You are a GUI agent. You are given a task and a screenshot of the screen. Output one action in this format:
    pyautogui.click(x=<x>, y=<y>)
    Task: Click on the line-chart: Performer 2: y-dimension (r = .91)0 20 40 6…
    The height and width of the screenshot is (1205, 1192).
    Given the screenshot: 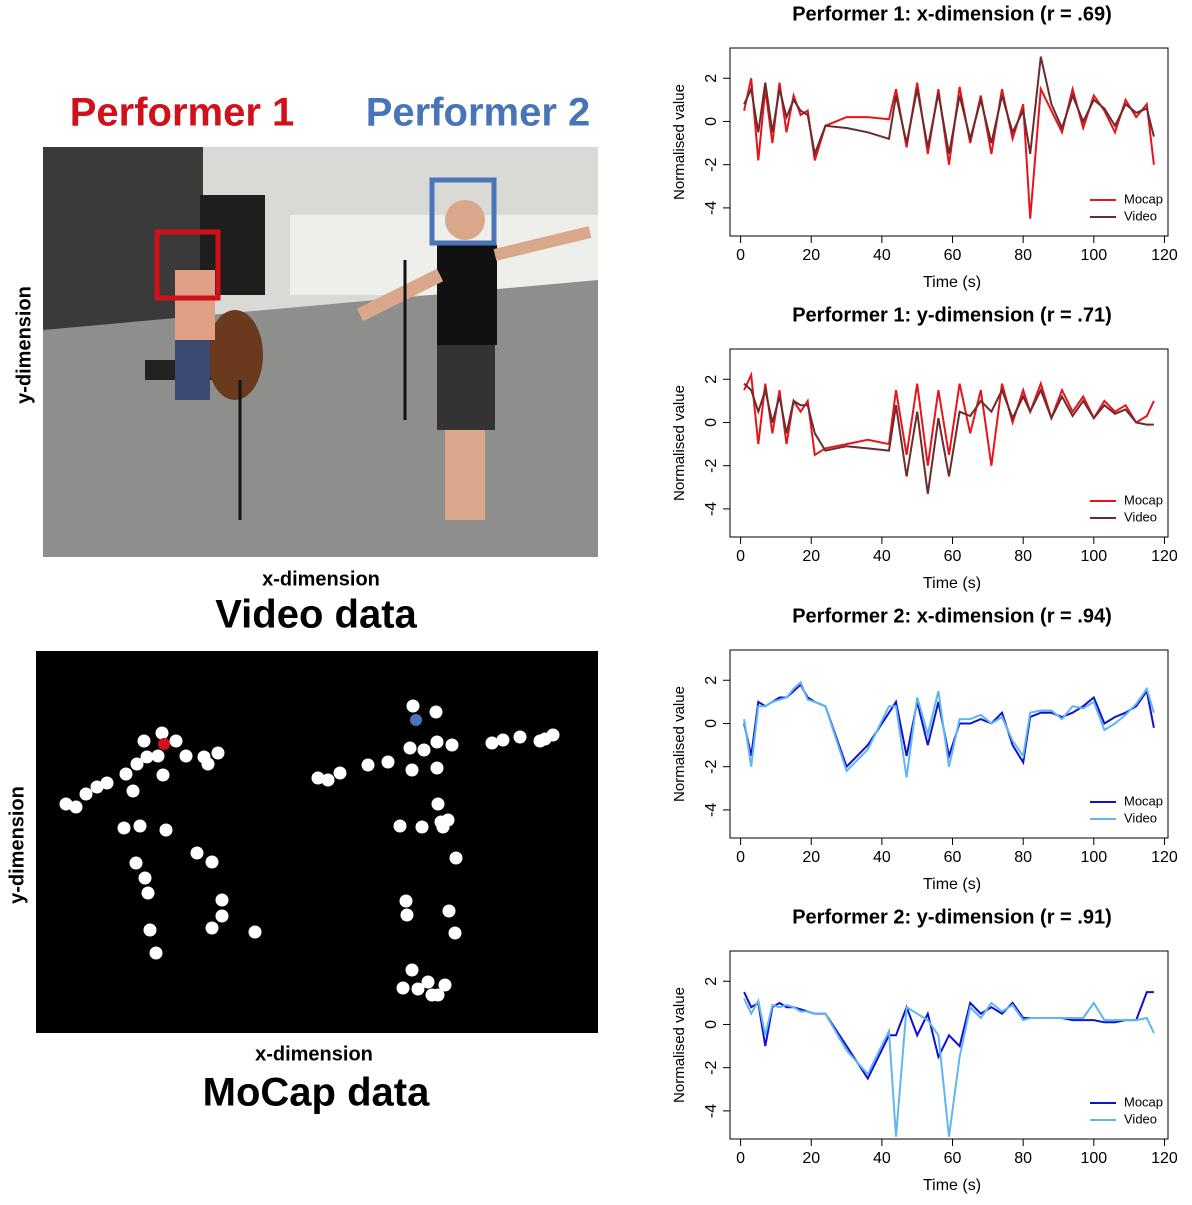 What is the action you would take?
    pyautogui.click(x=924, y=1050)
    